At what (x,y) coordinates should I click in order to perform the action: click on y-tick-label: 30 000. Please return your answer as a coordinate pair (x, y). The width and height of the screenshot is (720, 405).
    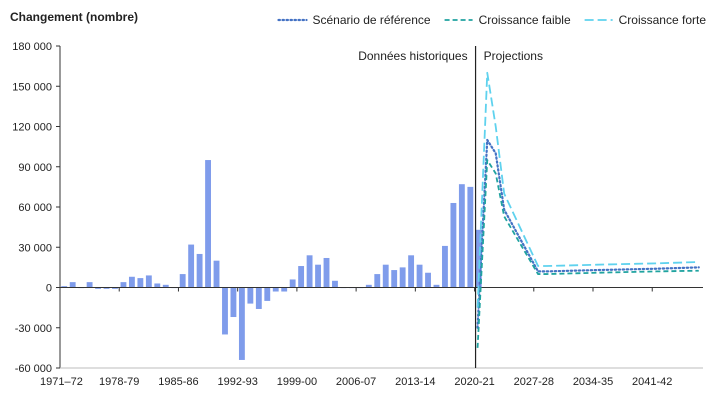
    Looking at the image, I should click on (35, 248).